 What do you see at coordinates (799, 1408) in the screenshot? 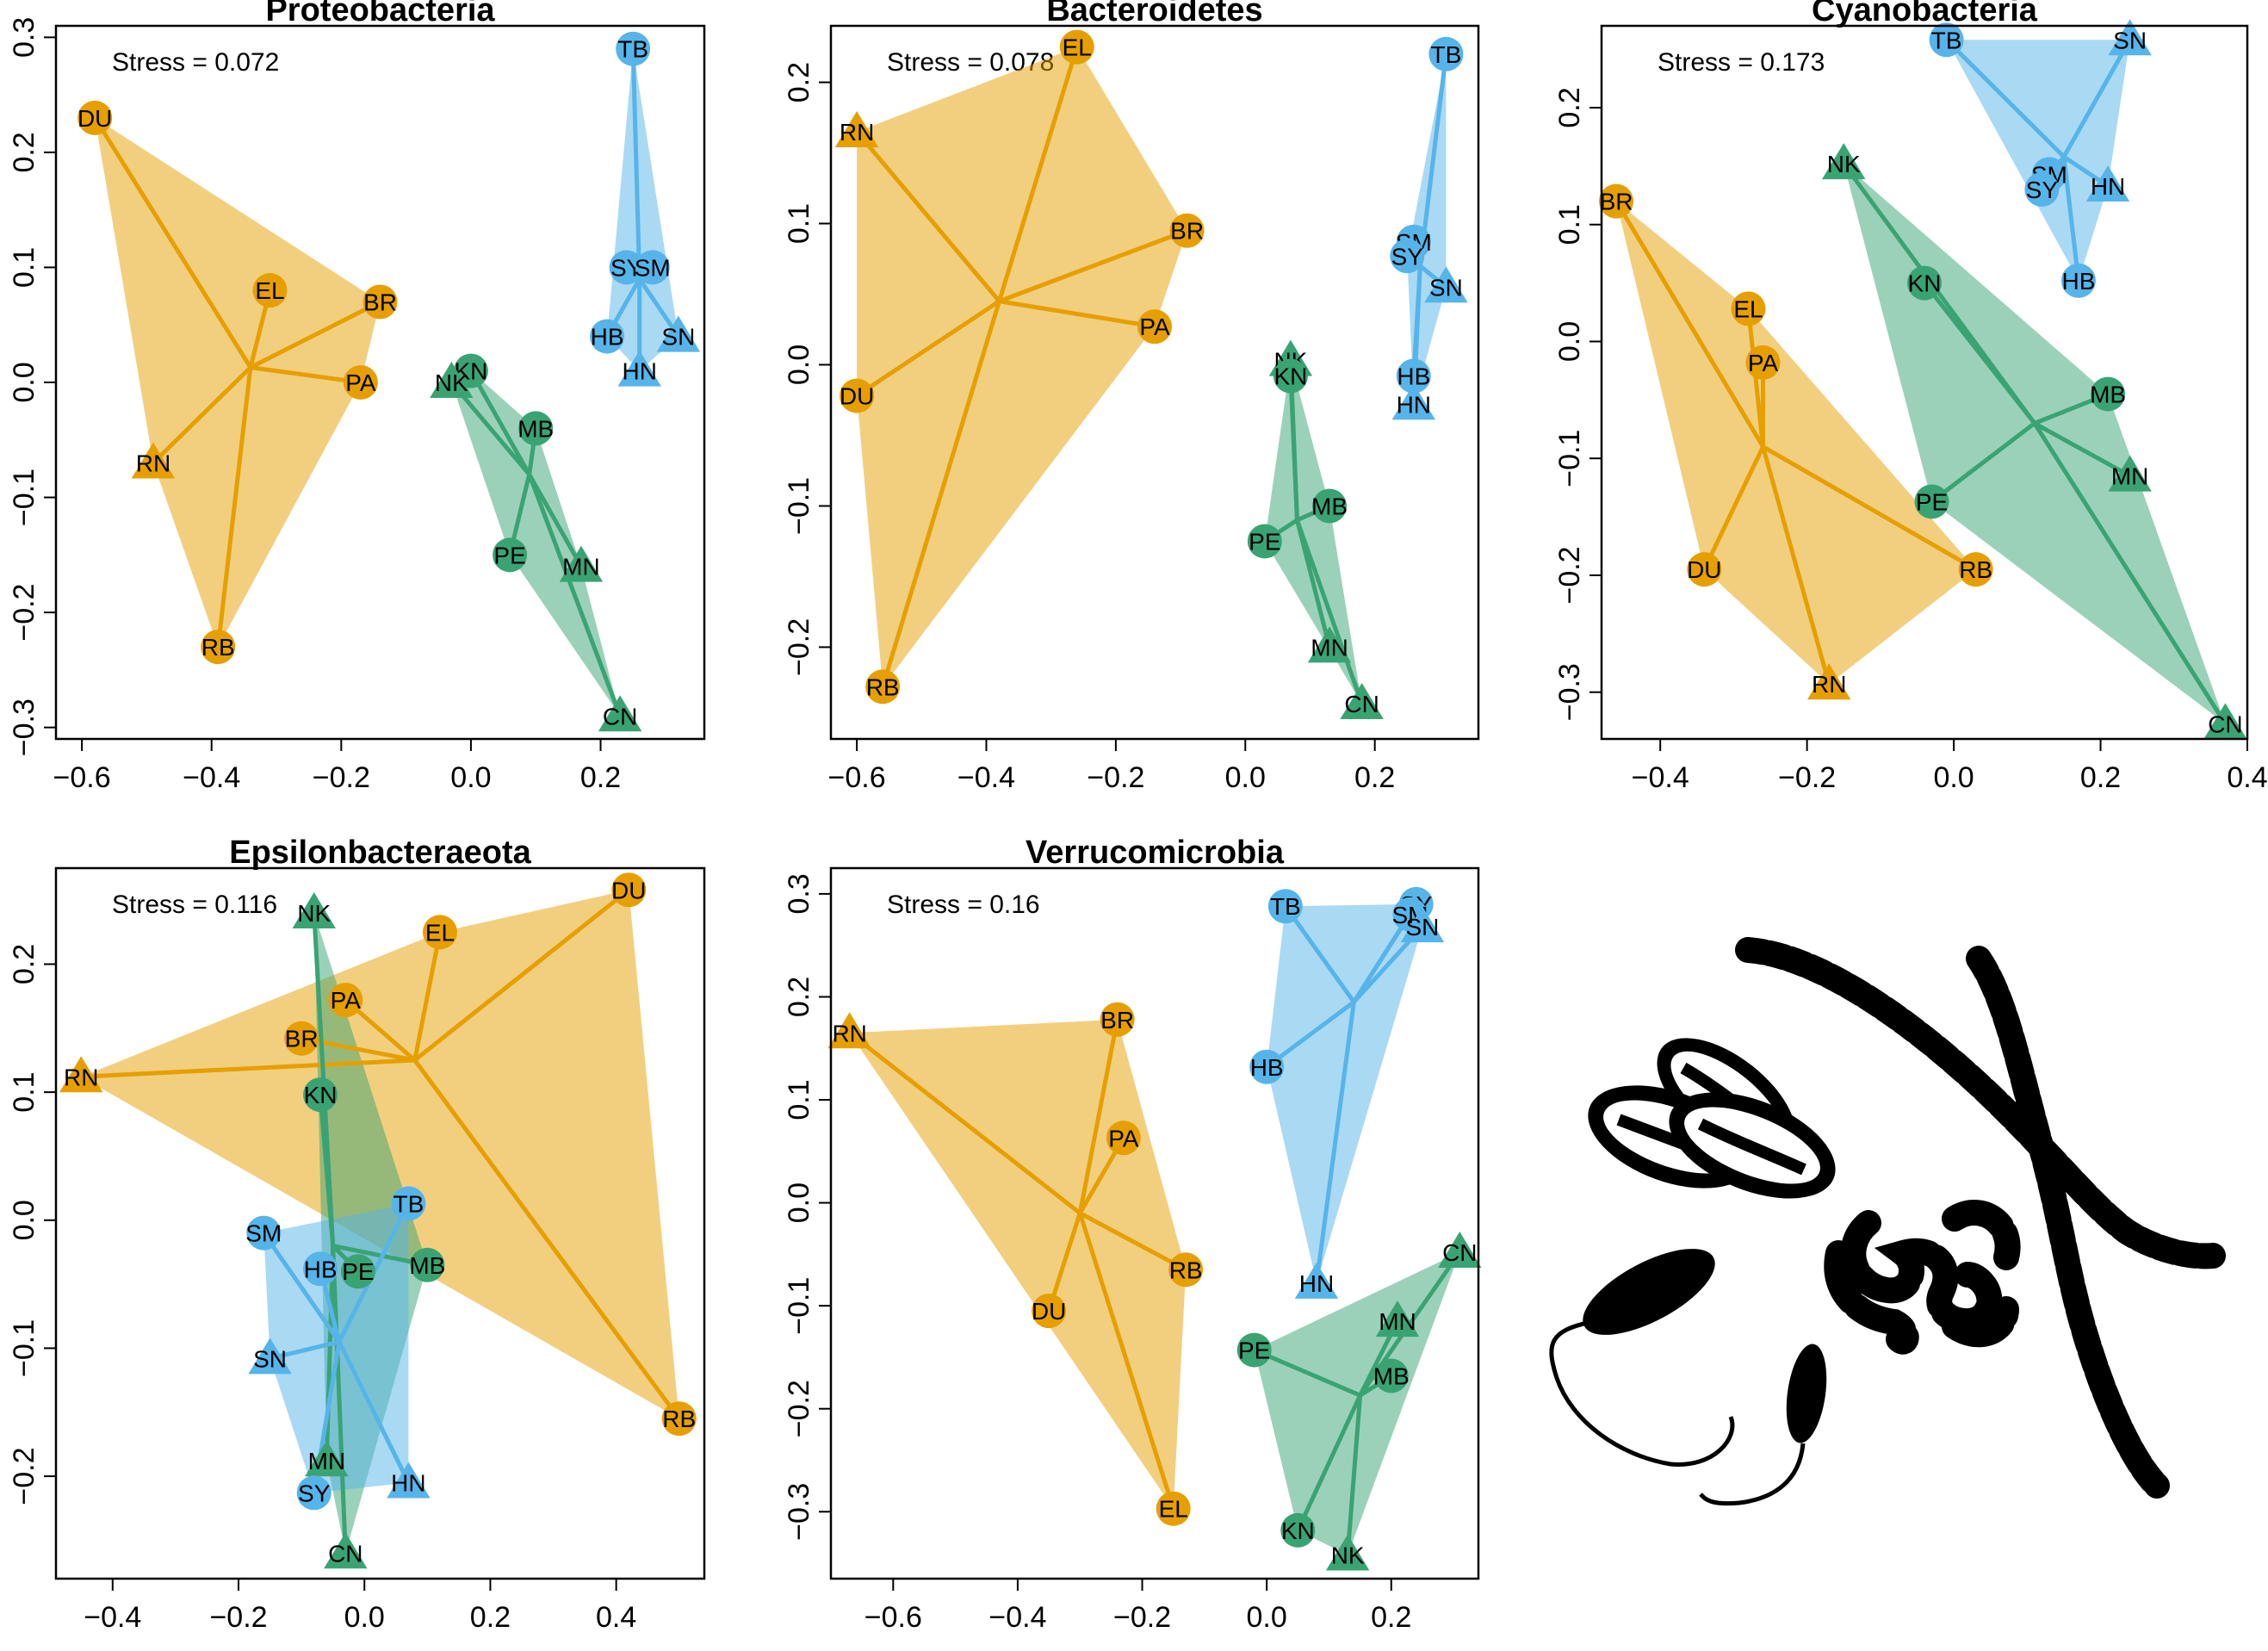
I see `y-tick-label: −0.2` at bounding box center [799, 1408].